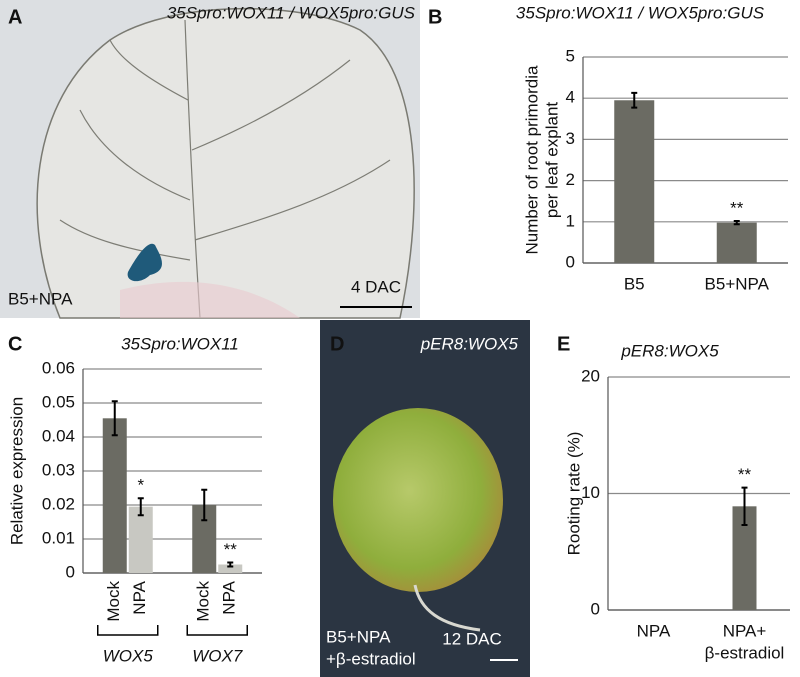  I want to click on photo-title: pER8:WOX5, so click(469, 343).